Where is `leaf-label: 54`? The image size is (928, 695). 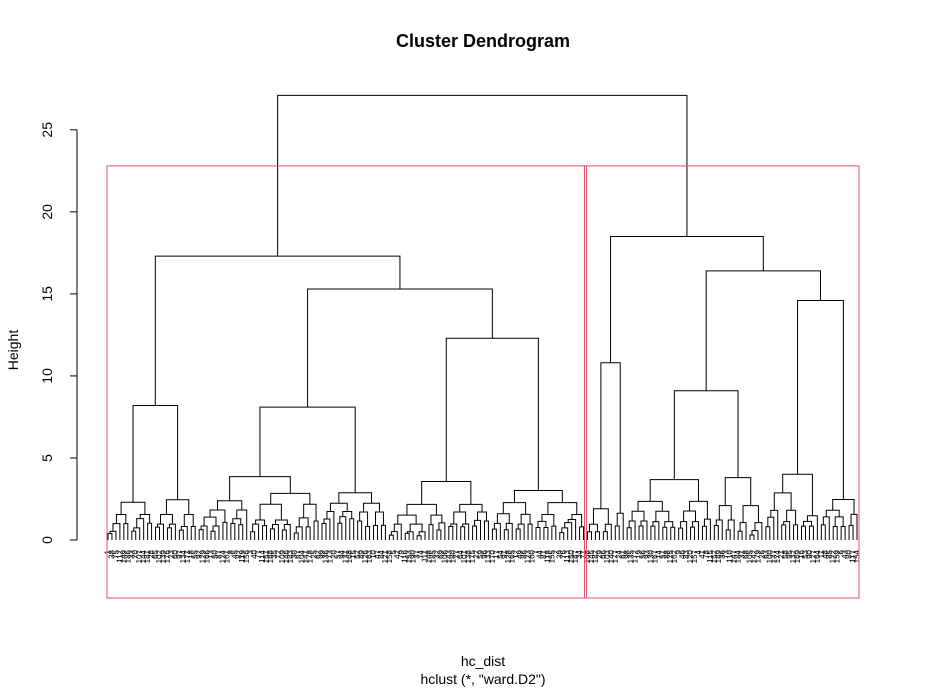
leaf-label: 54 is located at coordinates (500, 553).